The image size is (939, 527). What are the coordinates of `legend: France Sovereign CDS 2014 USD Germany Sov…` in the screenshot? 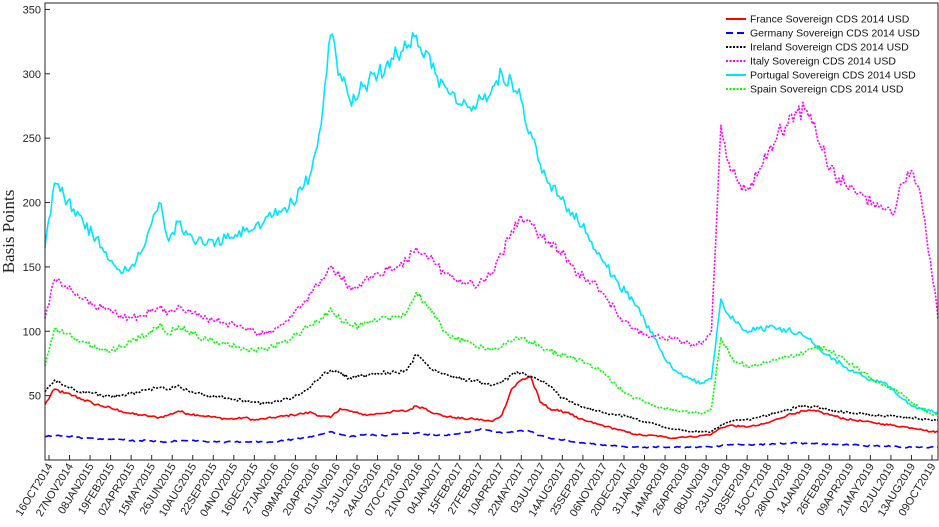 It's located at (828, 55).